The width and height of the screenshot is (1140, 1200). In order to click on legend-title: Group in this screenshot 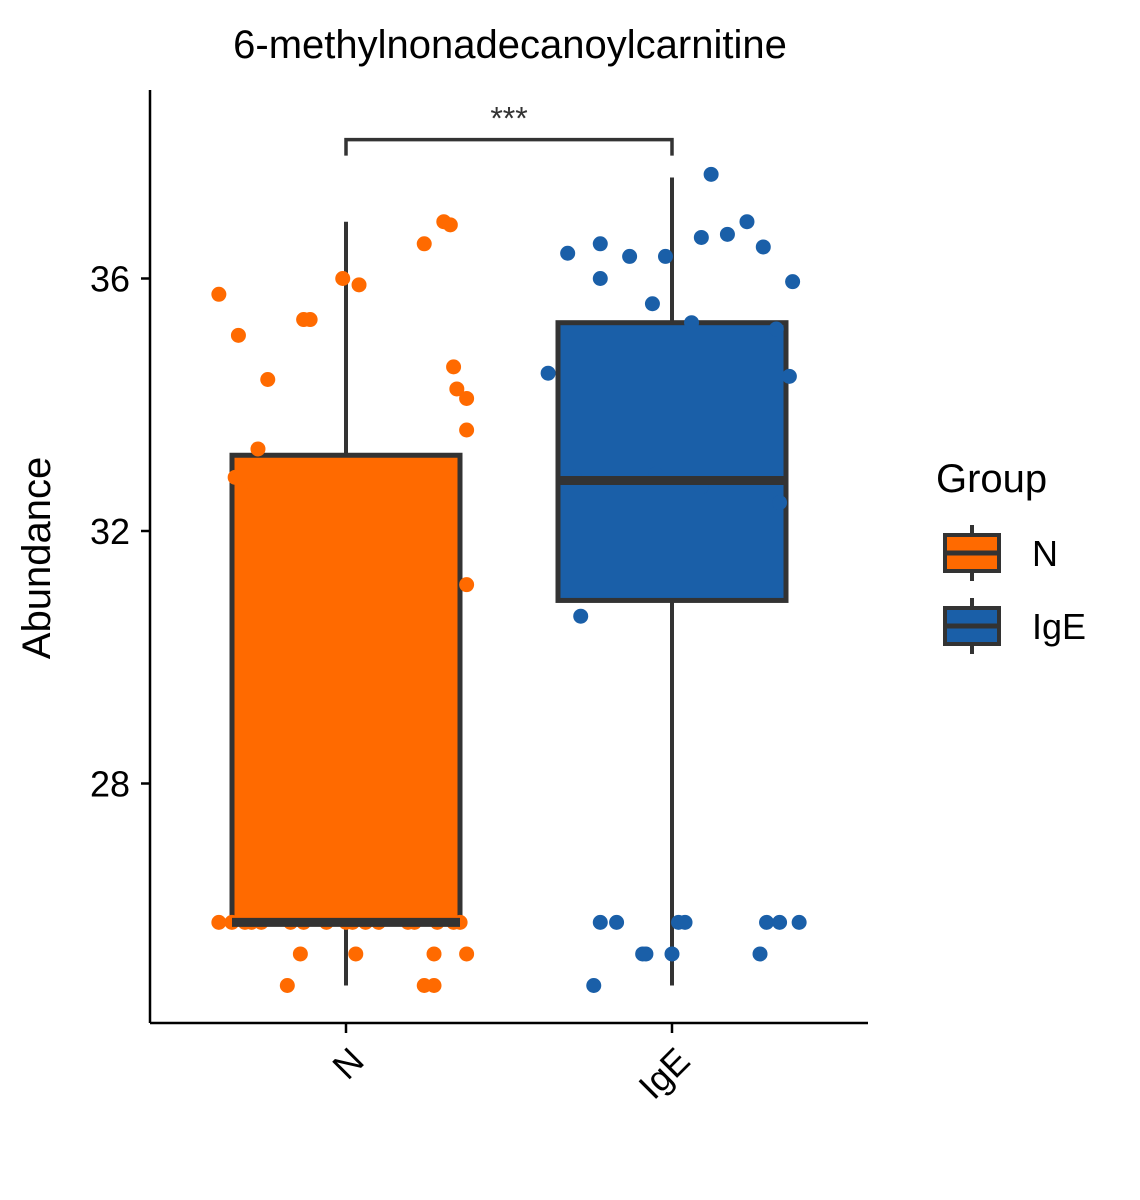, I will do `click(991, 479)`.